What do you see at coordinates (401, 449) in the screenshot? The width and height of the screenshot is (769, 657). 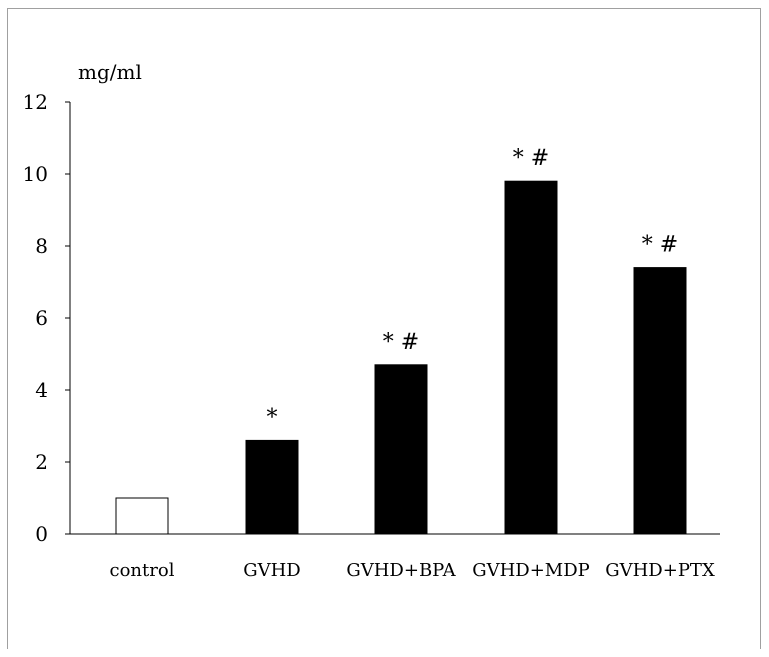 I see `bar-gvhd-bpa` at bounding box center [401, 449].